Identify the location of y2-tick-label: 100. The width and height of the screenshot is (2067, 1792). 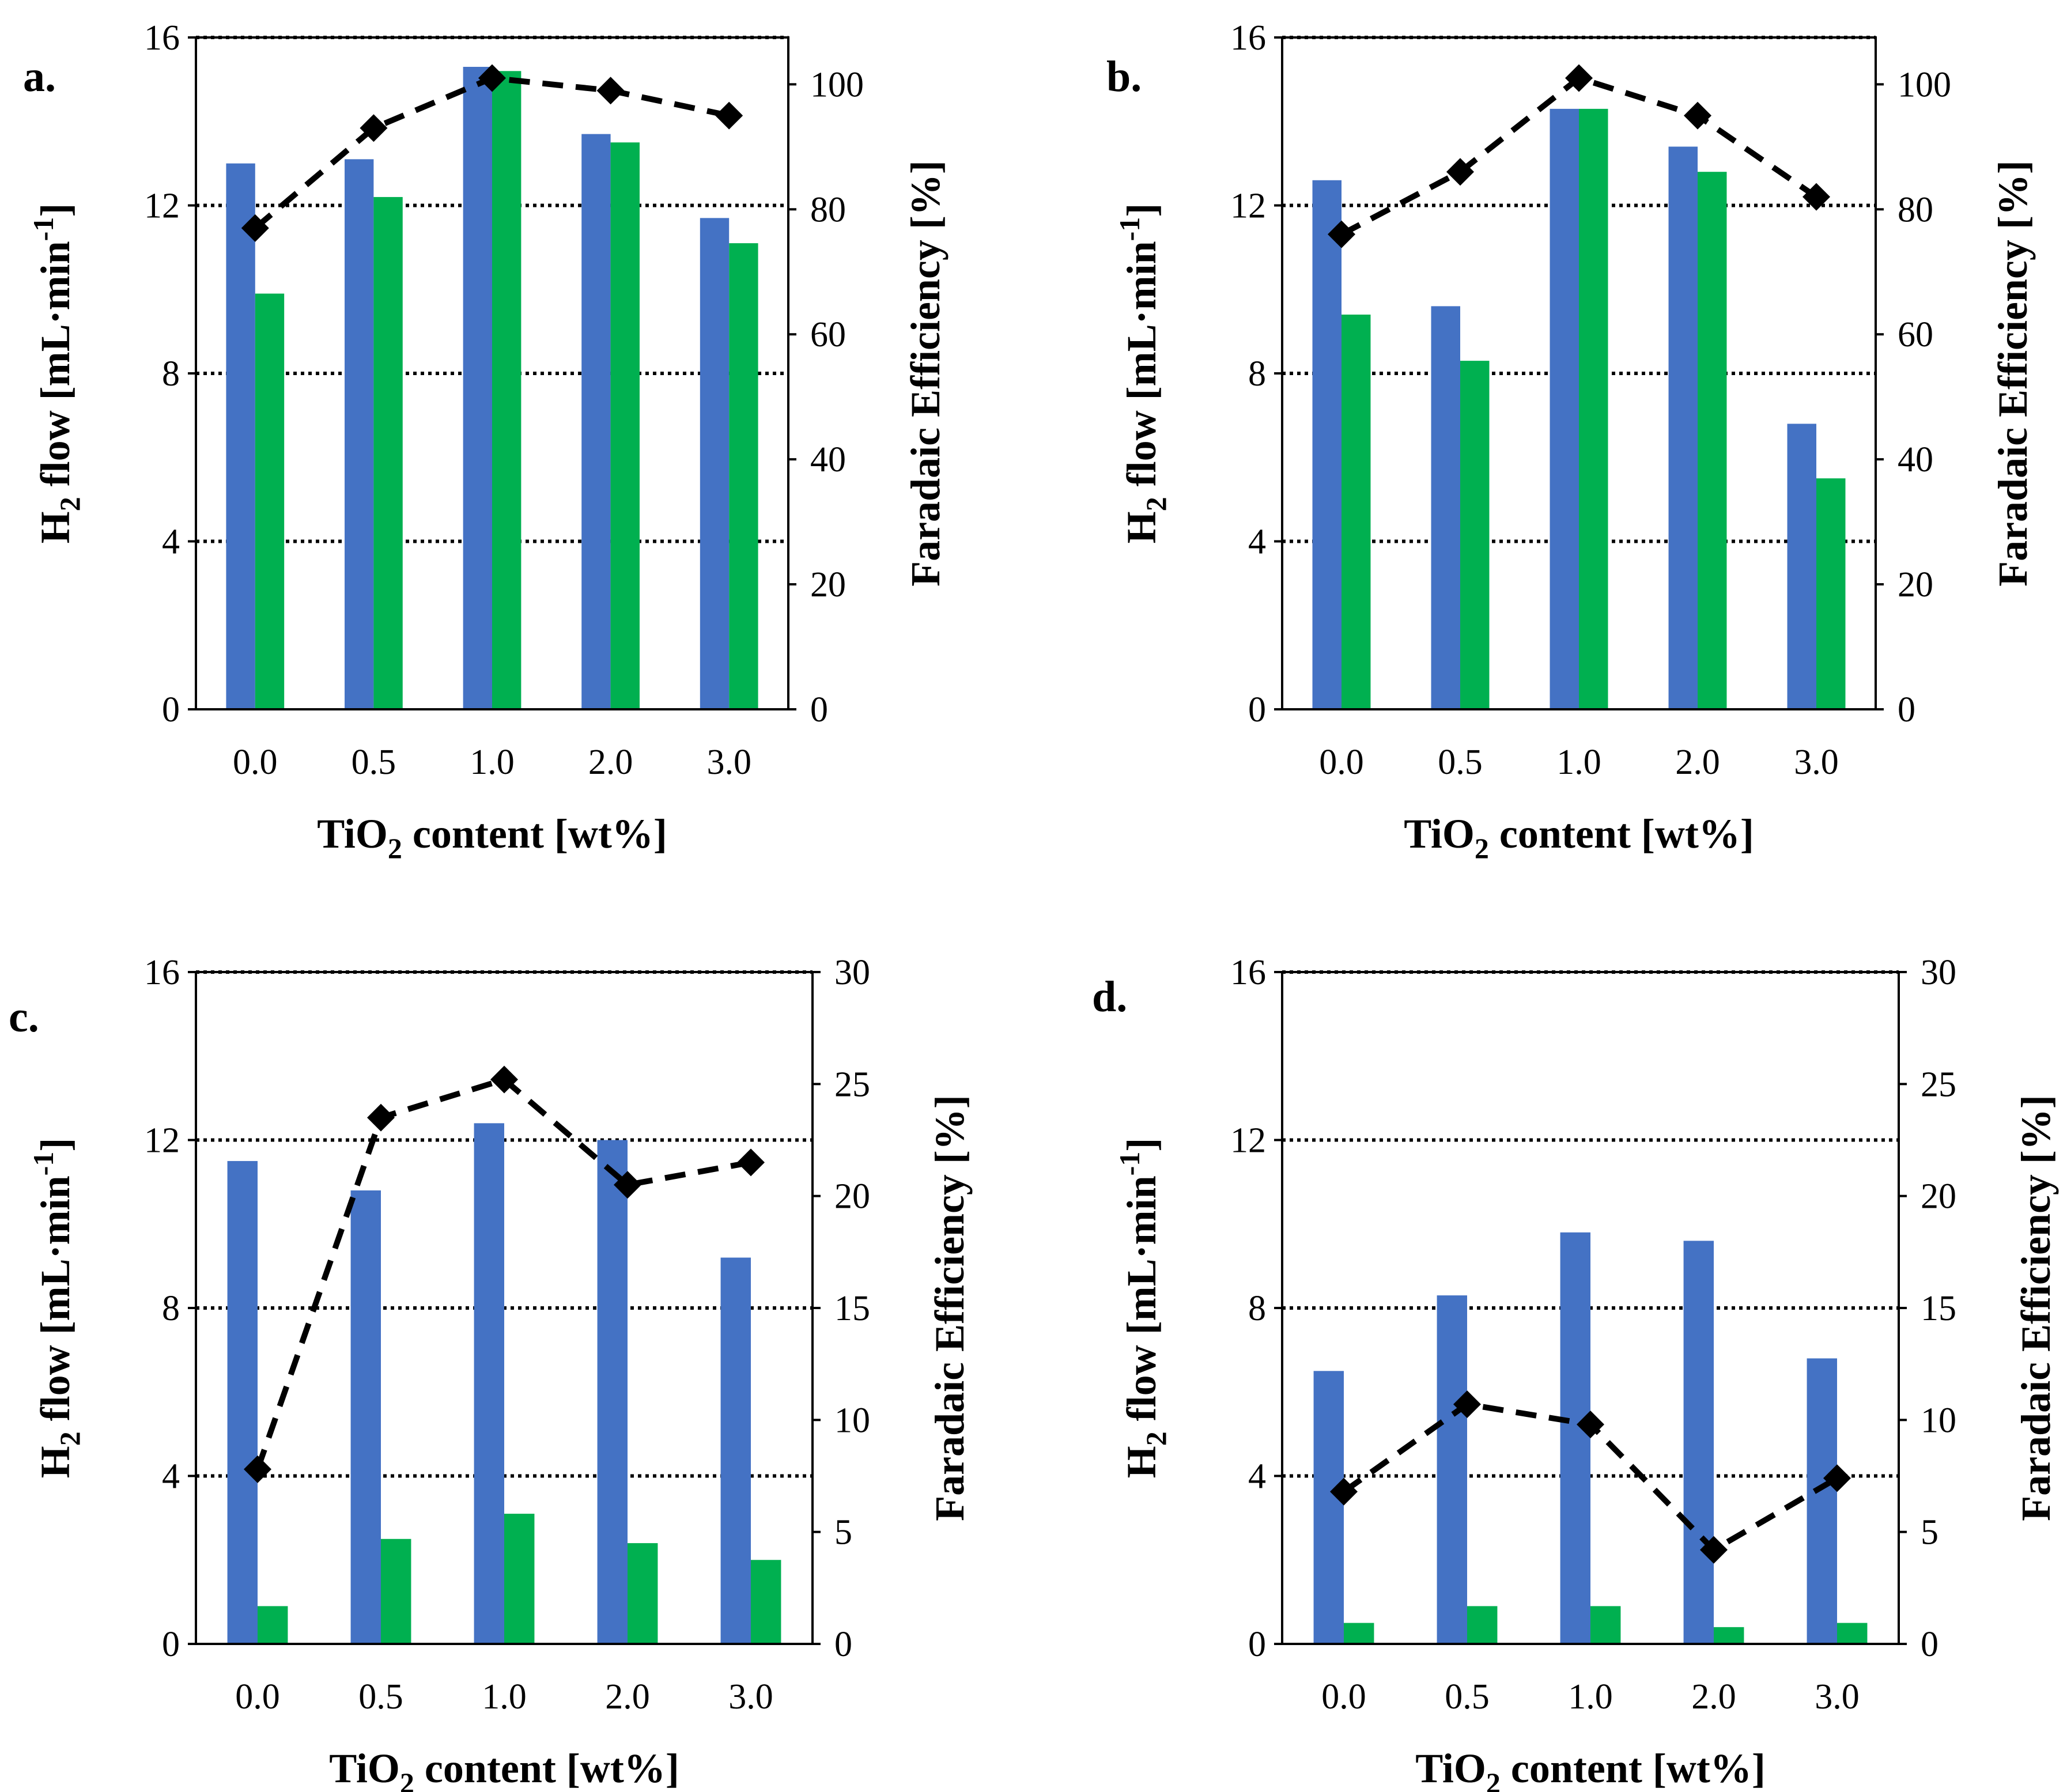
(837, 84).